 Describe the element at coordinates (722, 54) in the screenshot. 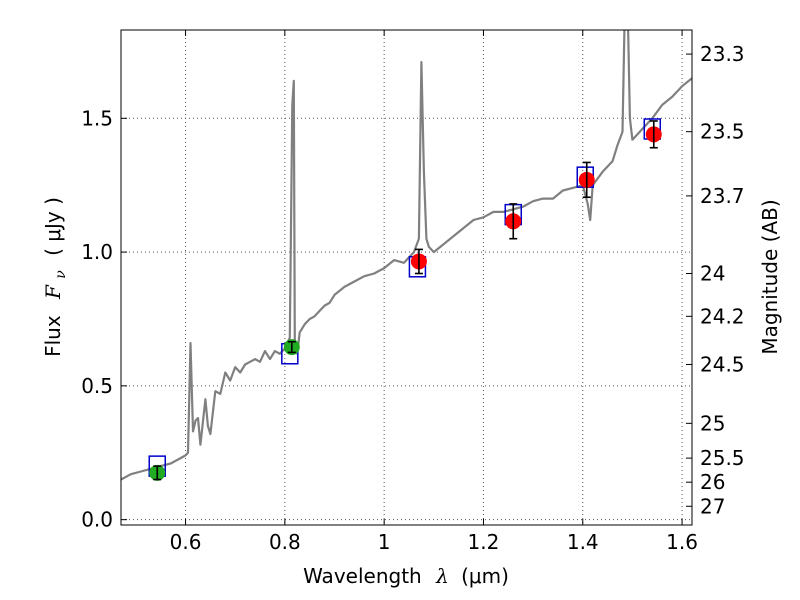

I see `right-tick-label: 23.3` at that location.